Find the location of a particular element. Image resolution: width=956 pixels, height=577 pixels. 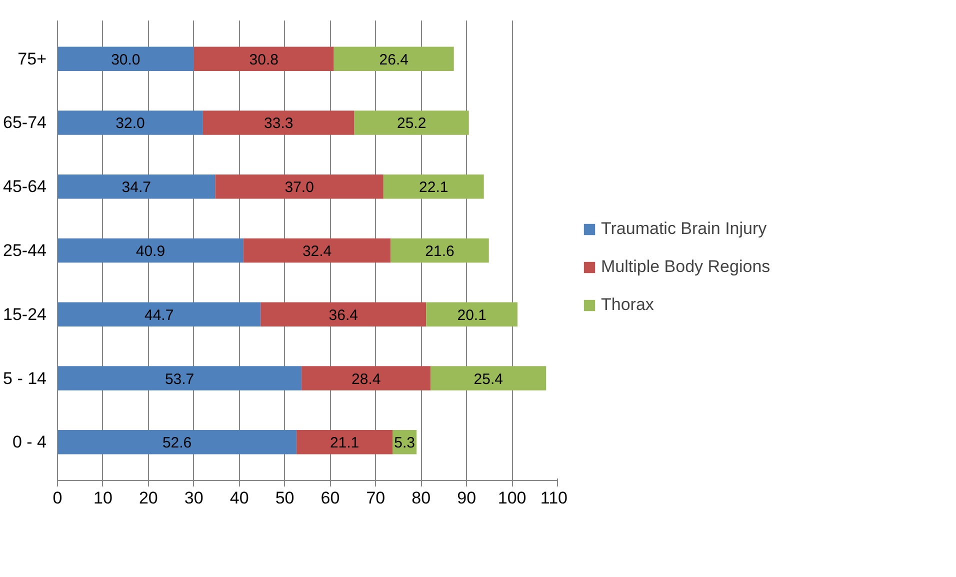

x-tick-label: 0 is located at coordinates (57, 498).